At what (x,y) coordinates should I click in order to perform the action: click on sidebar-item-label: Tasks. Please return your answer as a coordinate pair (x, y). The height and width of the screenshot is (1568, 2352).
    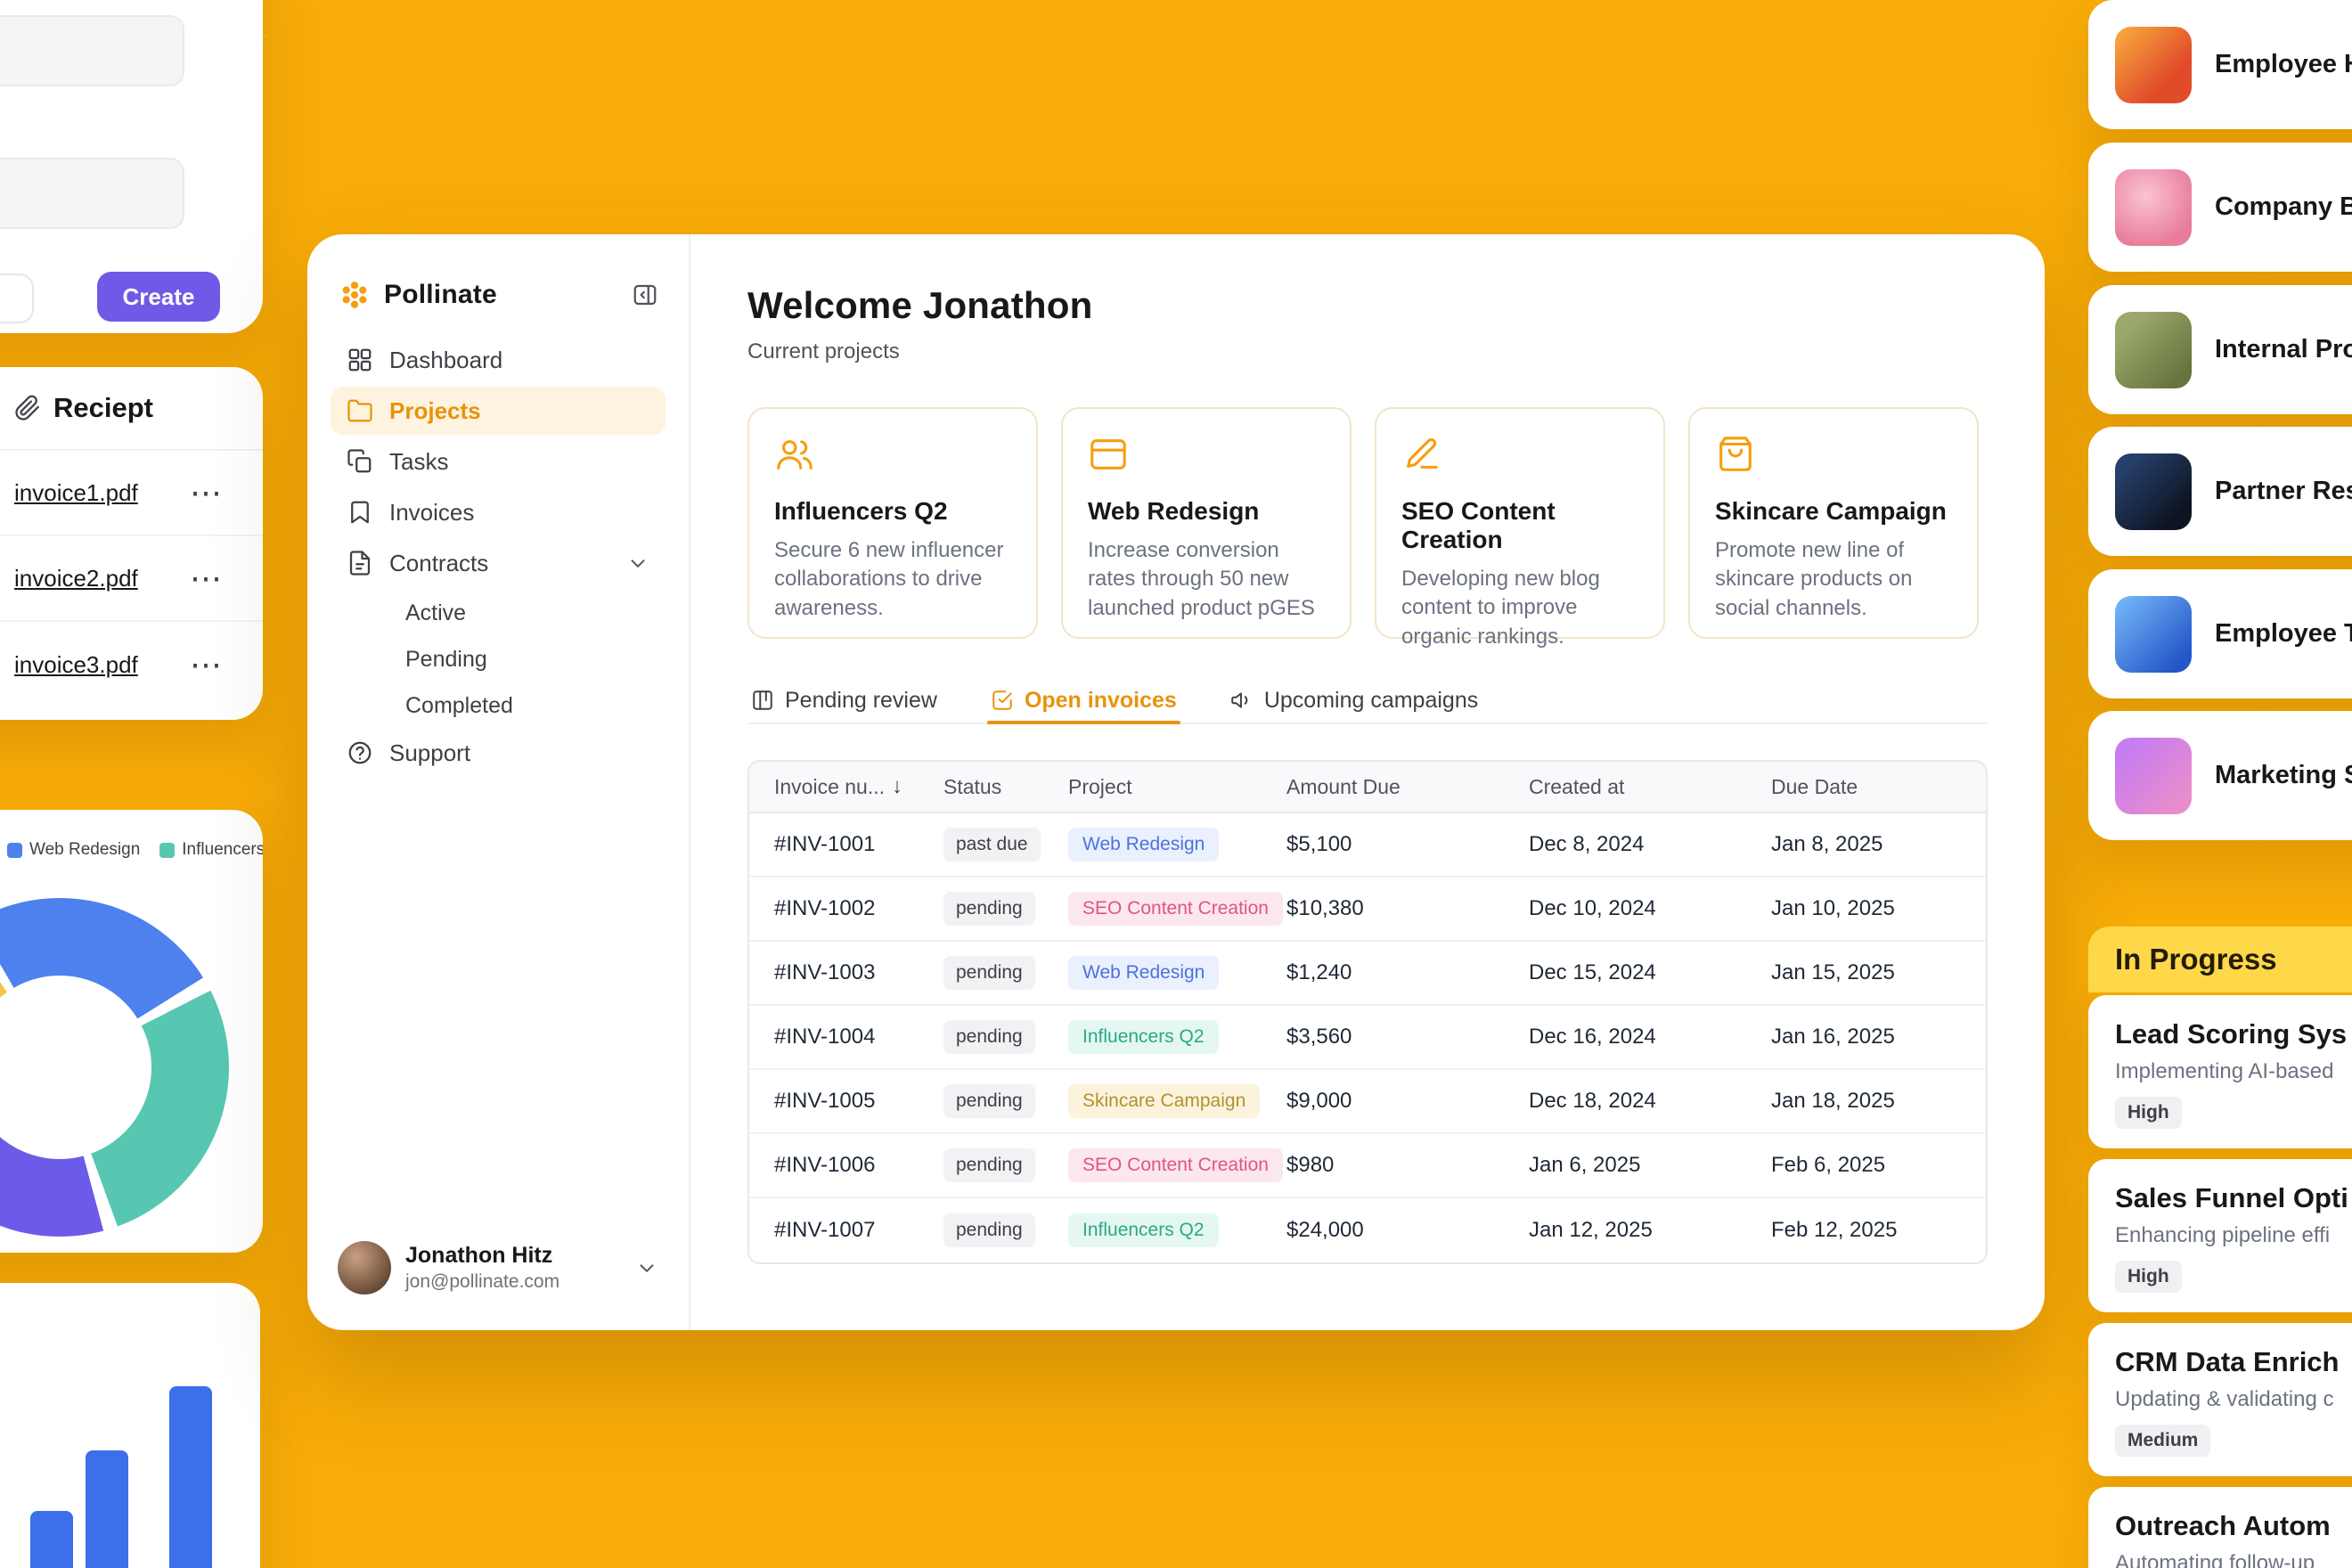
    Looking at the image, I should click on (419, 461).